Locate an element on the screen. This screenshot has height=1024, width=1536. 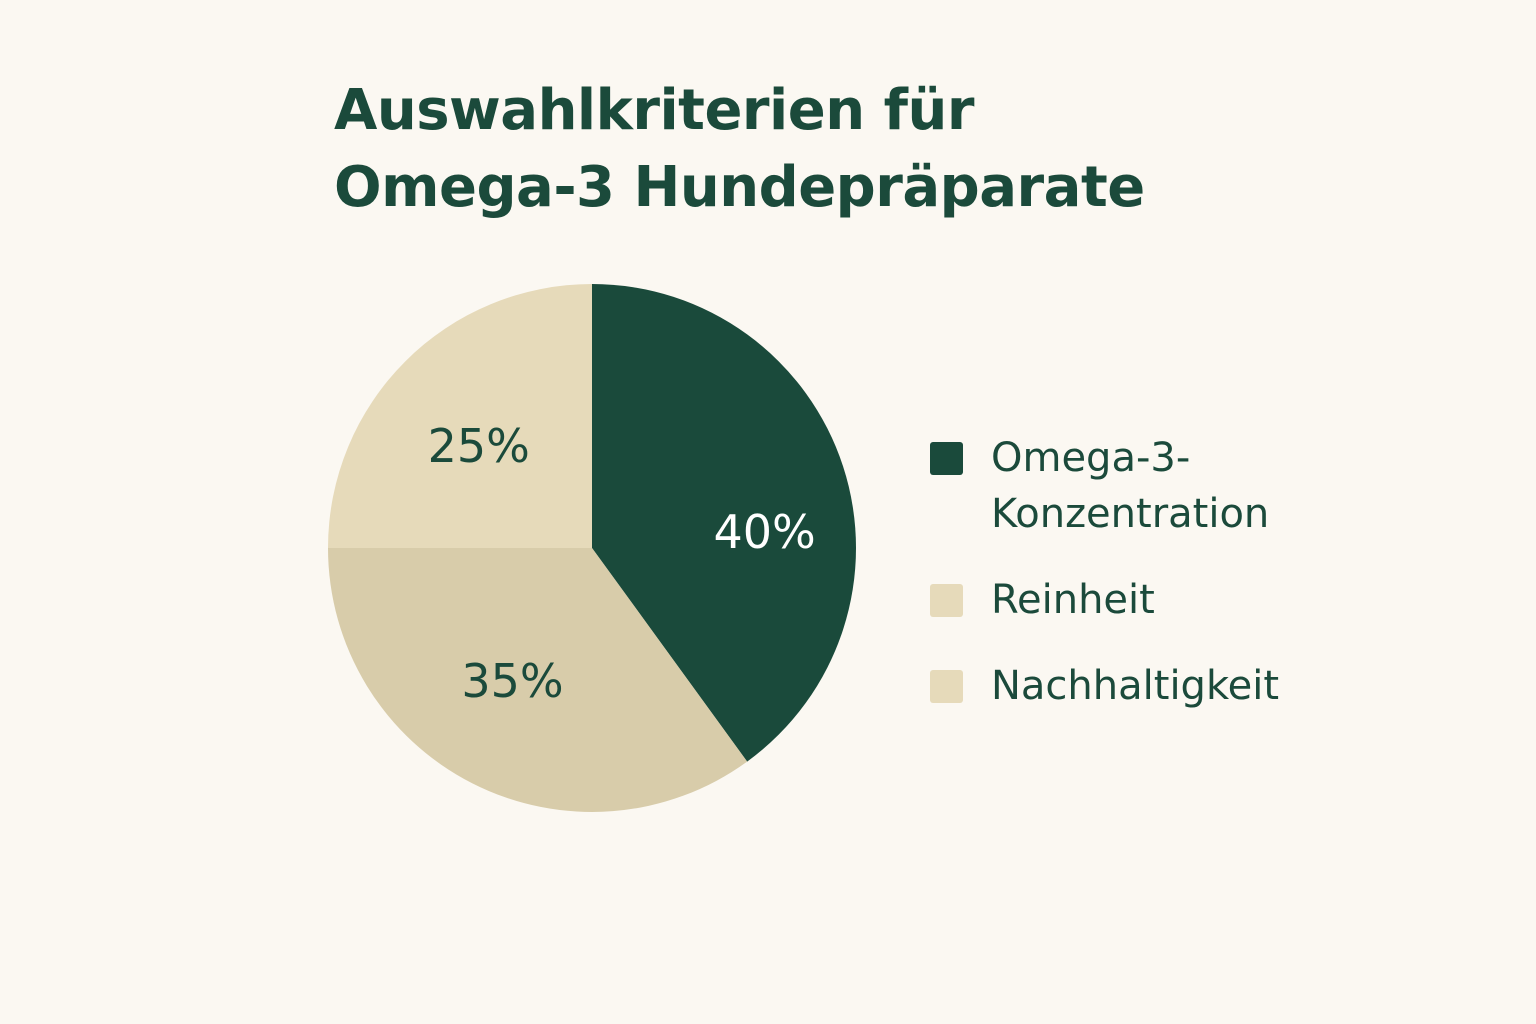
legend-swatch-reinheit is located at coordinates (946, 600).